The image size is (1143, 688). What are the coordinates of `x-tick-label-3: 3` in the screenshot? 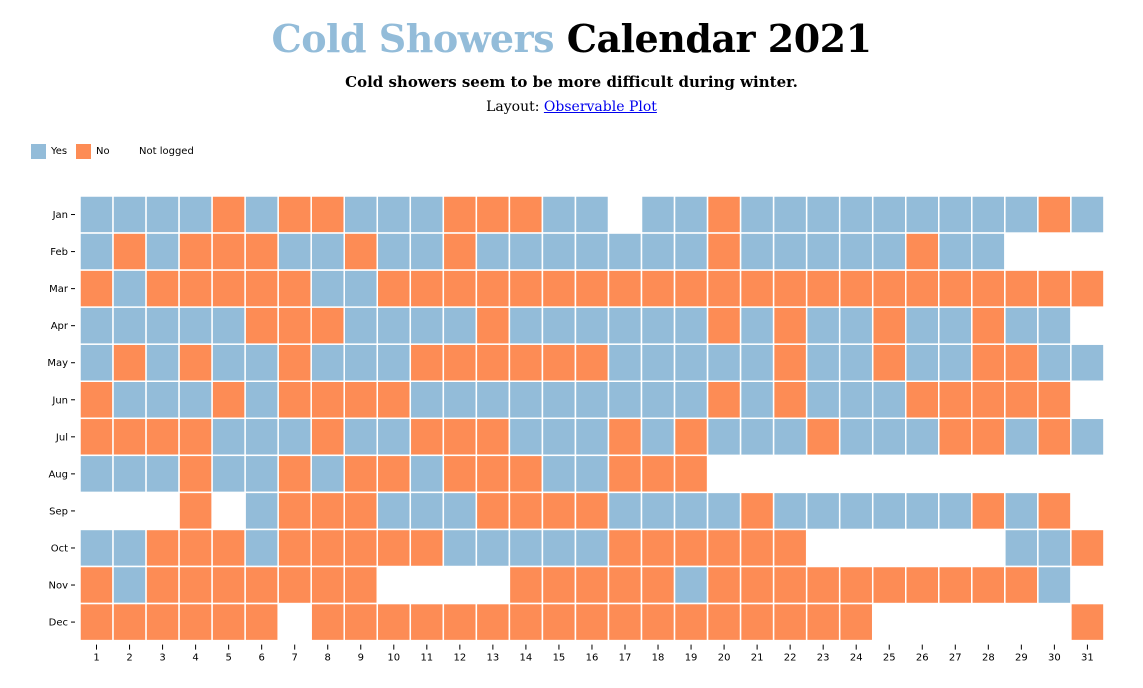 It's located at (162, 658).